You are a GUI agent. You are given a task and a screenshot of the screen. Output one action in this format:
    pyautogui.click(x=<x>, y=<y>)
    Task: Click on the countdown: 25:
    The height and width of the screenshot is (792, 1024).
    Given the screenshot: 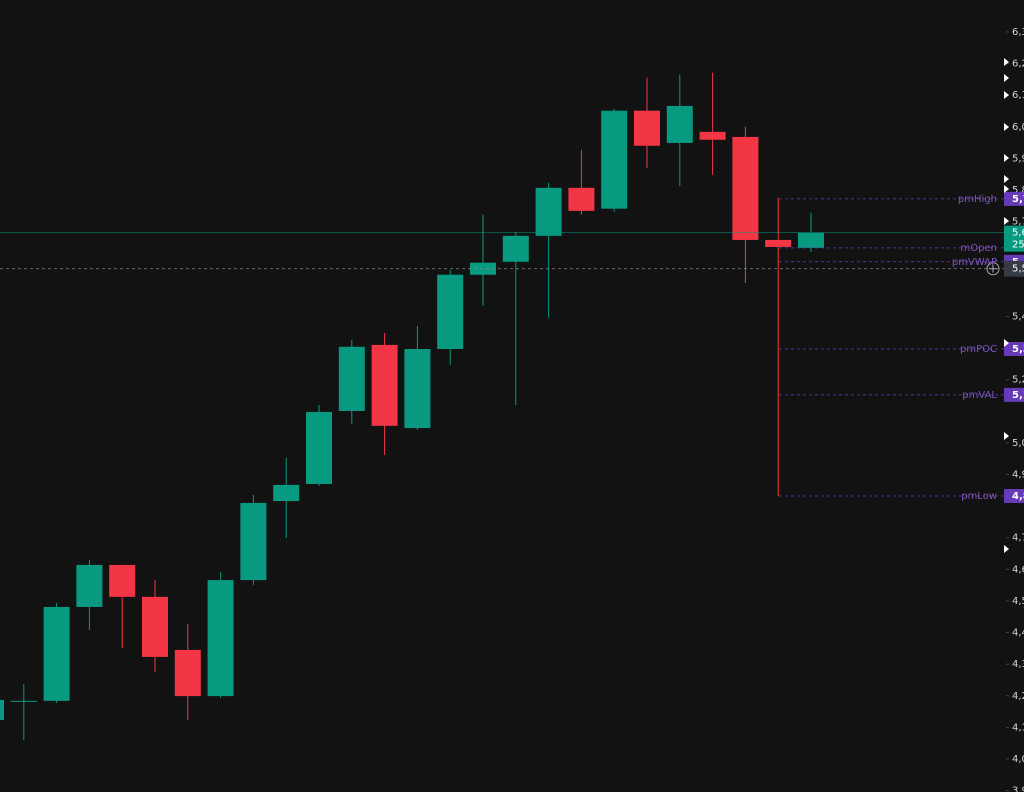 What is the action you would take?
    pyautogui.click(x=1018, y=245)
    